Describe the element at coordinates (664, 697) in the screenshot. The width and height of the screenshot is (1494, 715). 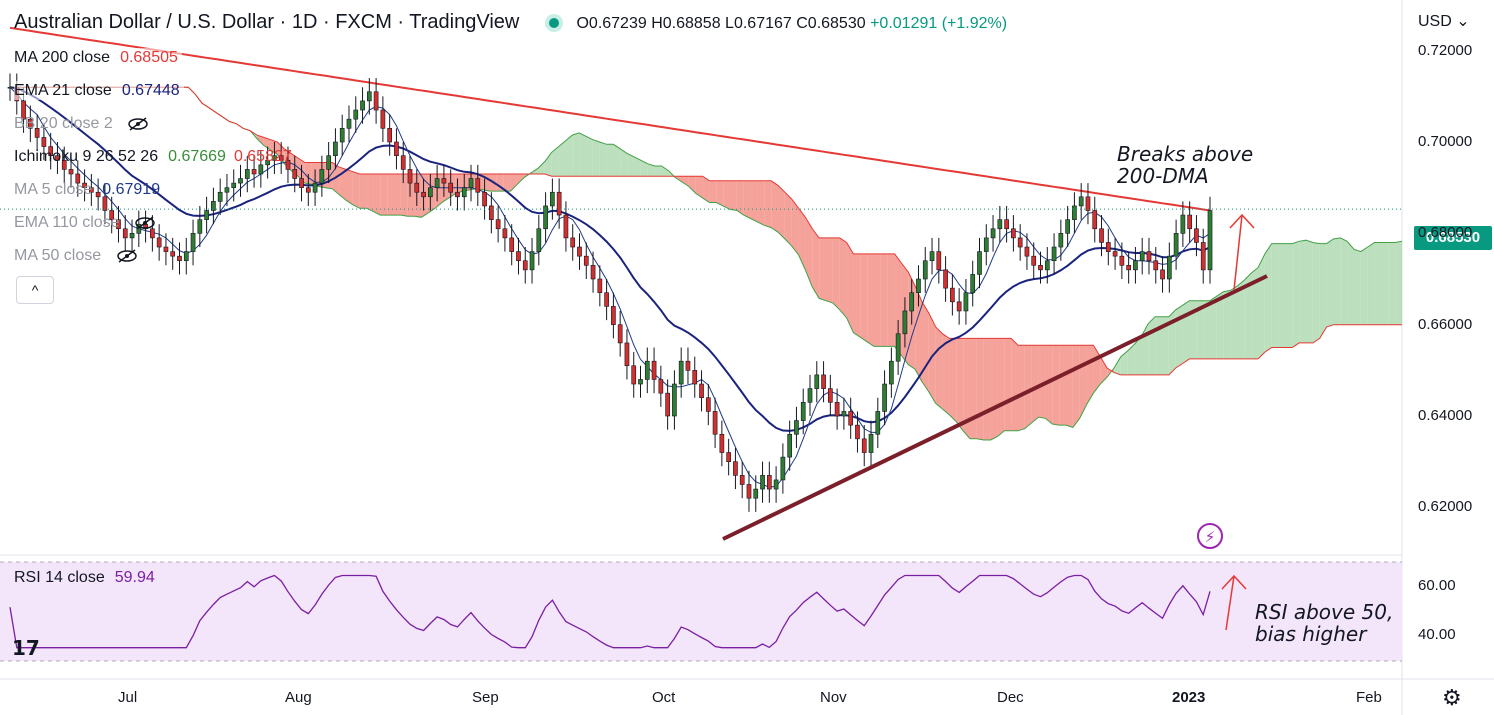
I see `time-tick-label: Oct` at that location.